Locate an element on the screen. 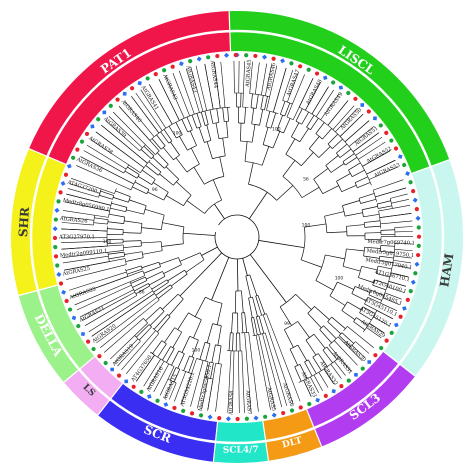  subfamily-label-scl4-7: SCL4/7 is located at coordinates (241, 450).